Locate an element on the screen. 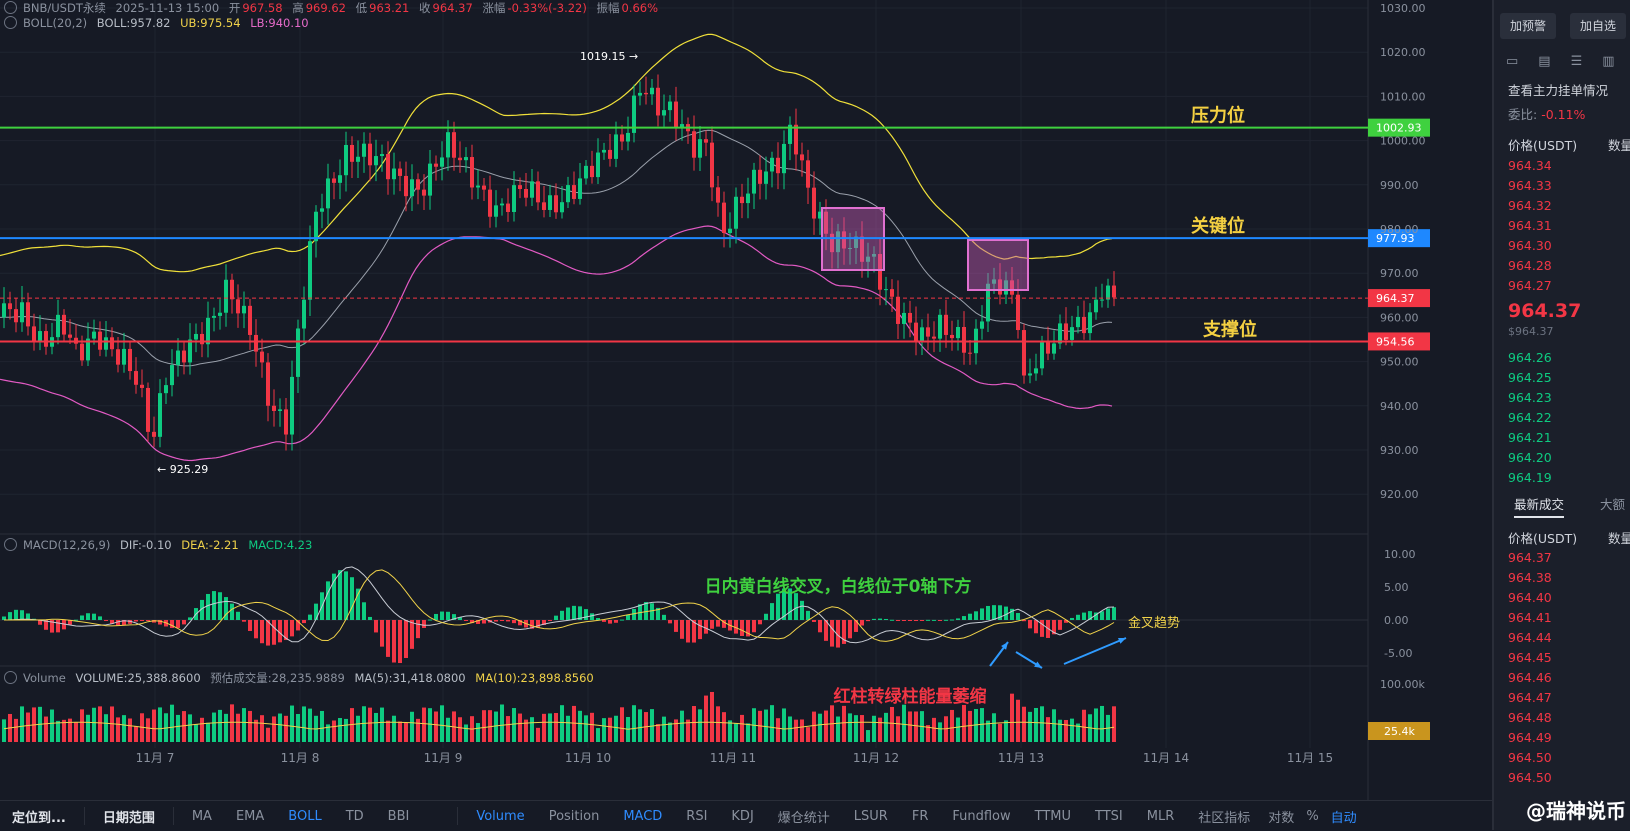 This screenshot has height=831, width=1630. last-price: 964.37 is located at coordinates (1545, 311).